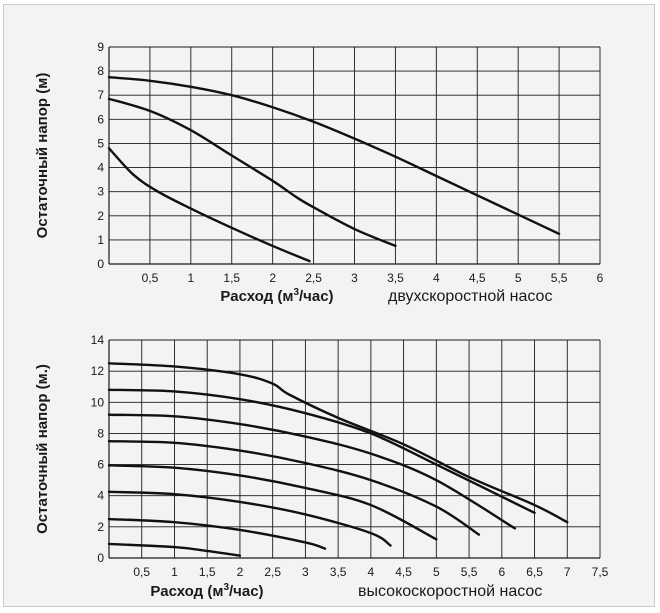 The height and width of the screenshot is (613, 660). Describe the element at coordinates (42, 449) in the screenshot. I see `y-axis-label: Остаточный напор (м.)` at that location.